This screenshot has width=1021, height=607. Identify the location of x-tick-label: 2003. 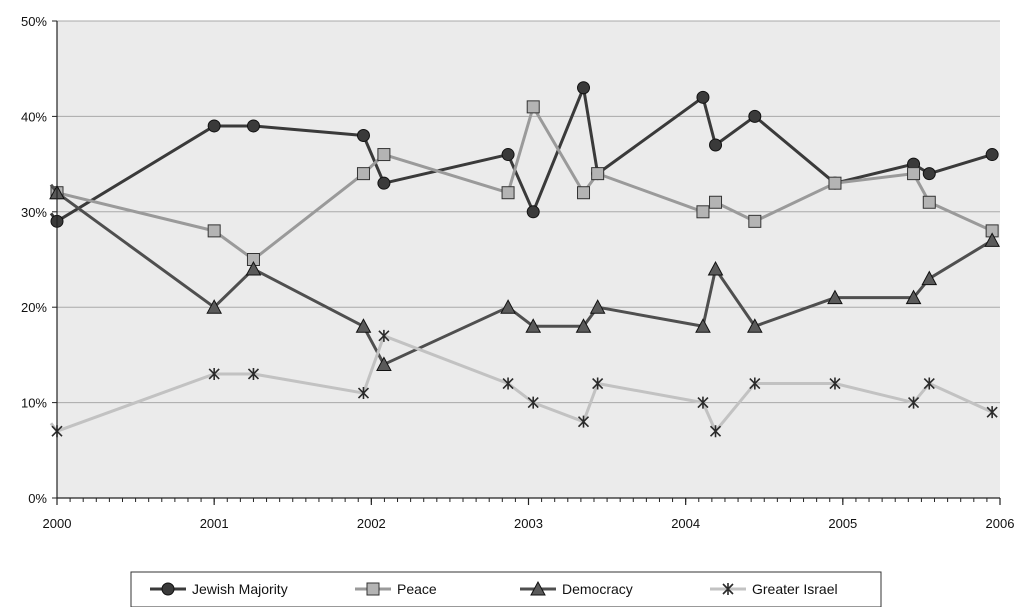
(528, 523).